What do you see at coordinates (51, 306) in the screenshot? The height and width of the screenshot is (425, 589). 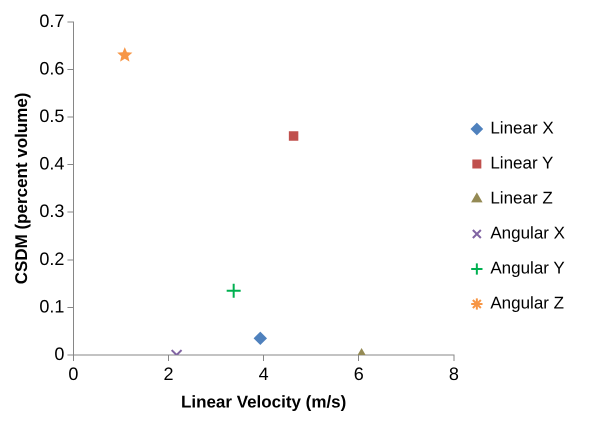 I see `y-tick-label: 0.1` at bounding box center [51, 306].